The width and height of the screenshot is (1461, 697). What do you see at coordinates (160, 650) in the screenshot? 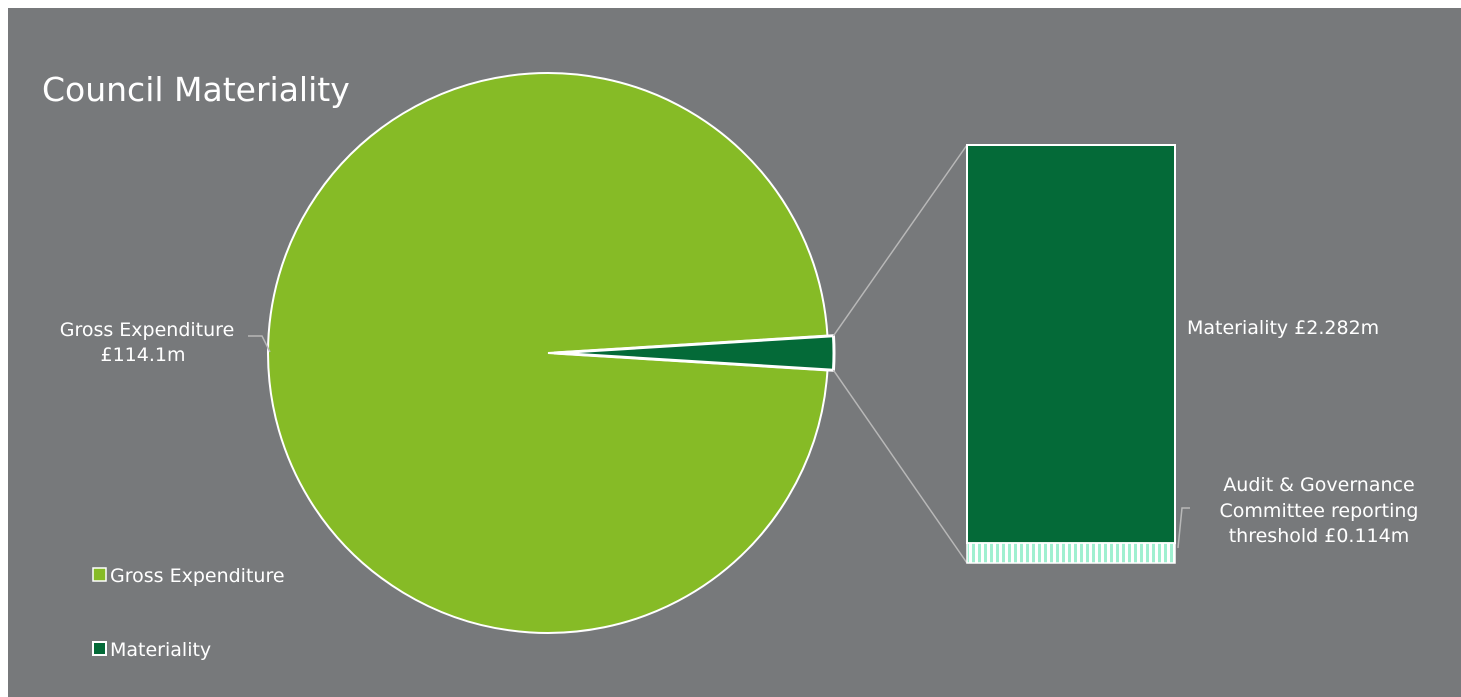
I see `legend-label-materiality: Materiality` at bounding box center [160, 650].